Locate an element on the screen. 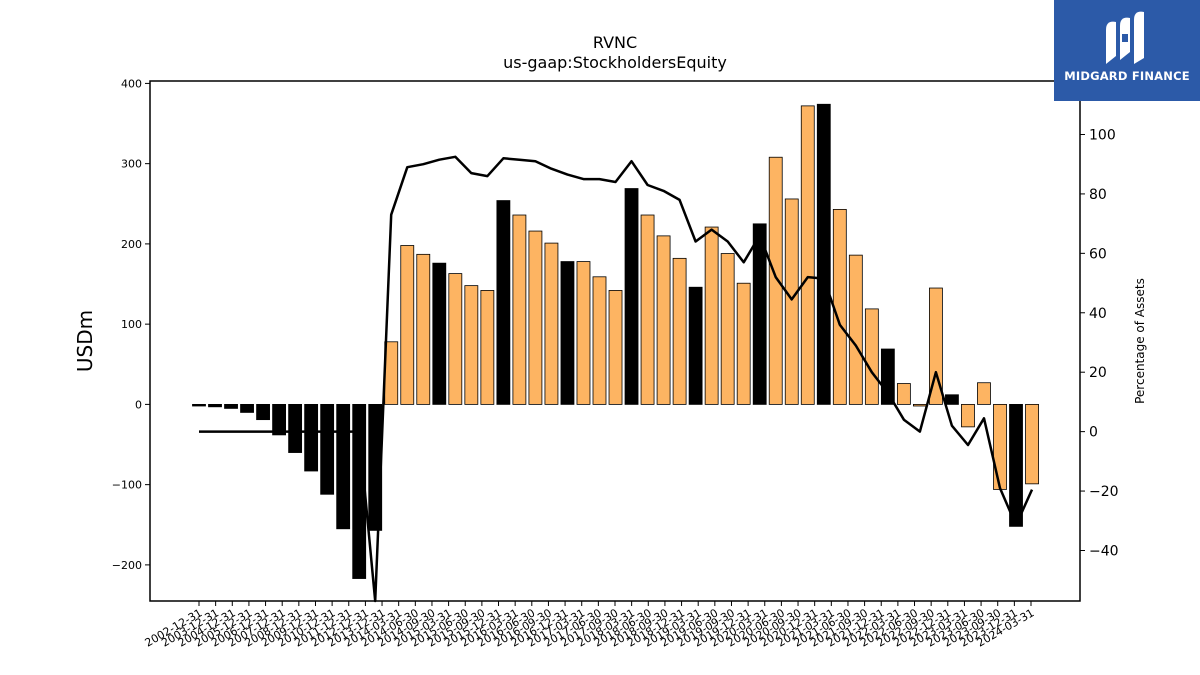 The width and height of the screenshot is (1200, 675). y2-tick-label: −40 is located at coordinates (1104, 551).